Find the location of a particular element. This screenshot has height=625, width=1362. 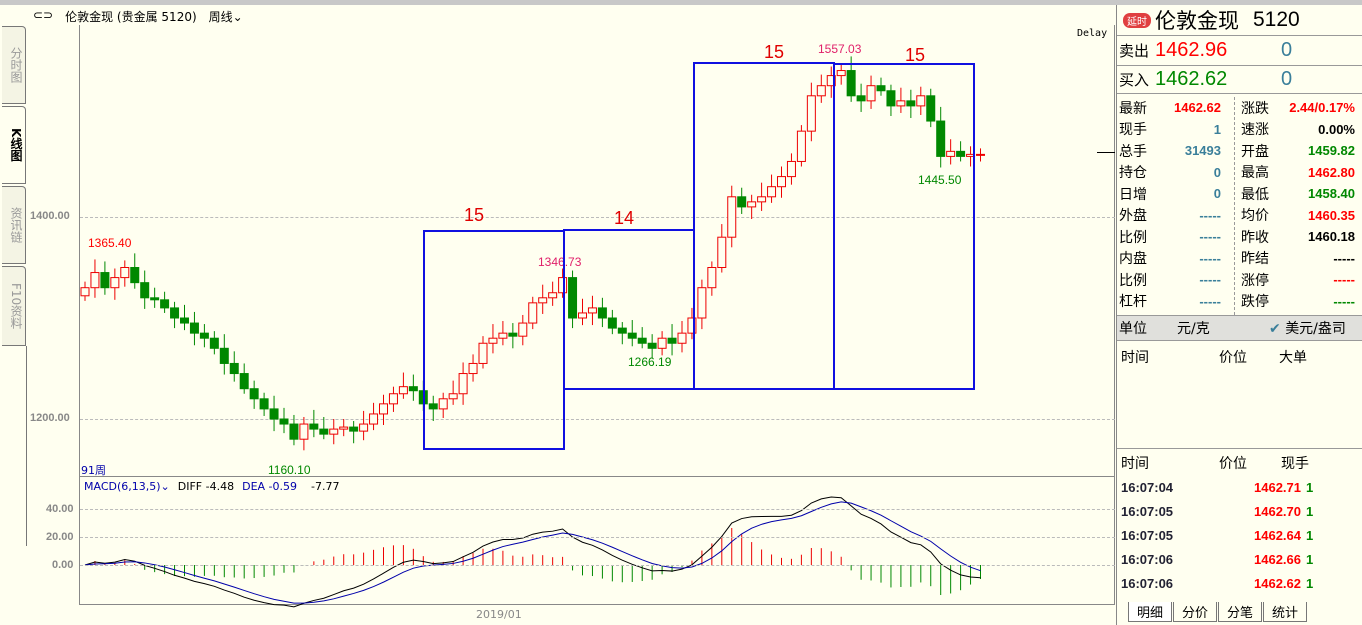

box-label: 14 is located at coordinates (624, 218).